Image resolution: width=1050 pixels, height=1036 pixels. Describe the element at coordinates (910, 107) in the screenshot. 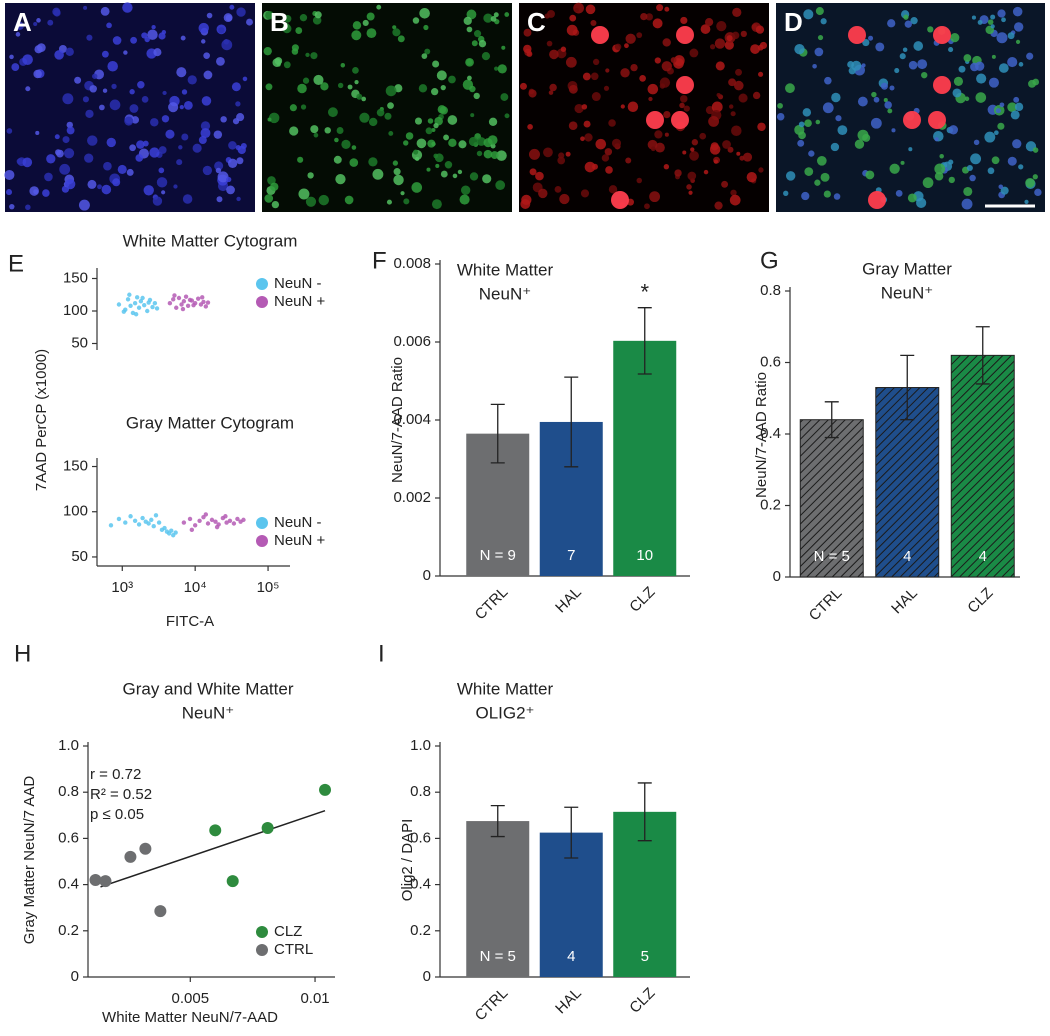

I see `micrograph: D` at that location.